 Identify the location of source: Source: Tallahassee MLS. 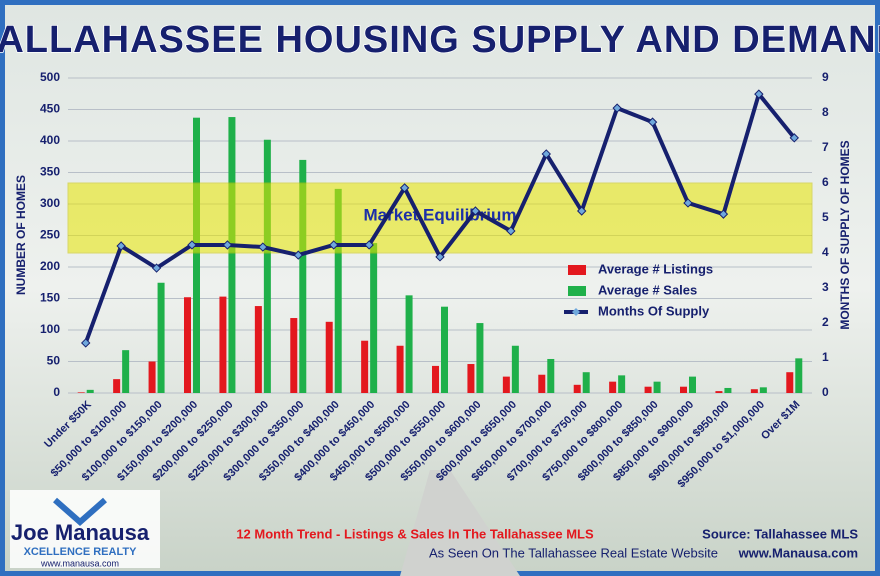
(780, 533).